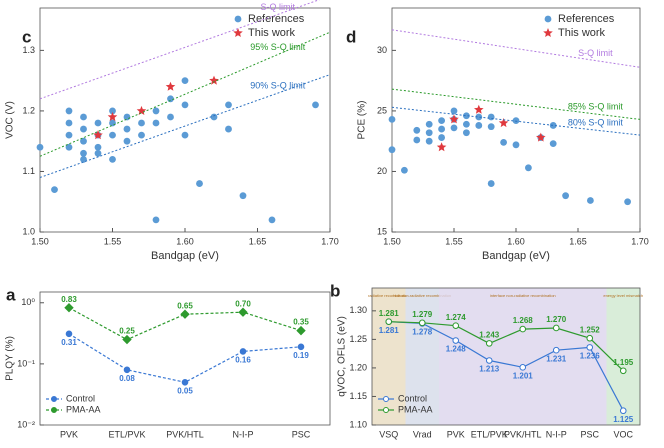 The height and width of the screenshot is (448, 664). Describe the element at coordinates (358, 310) in the screenshot. I see `y-tick-label: 1.30` at that location.